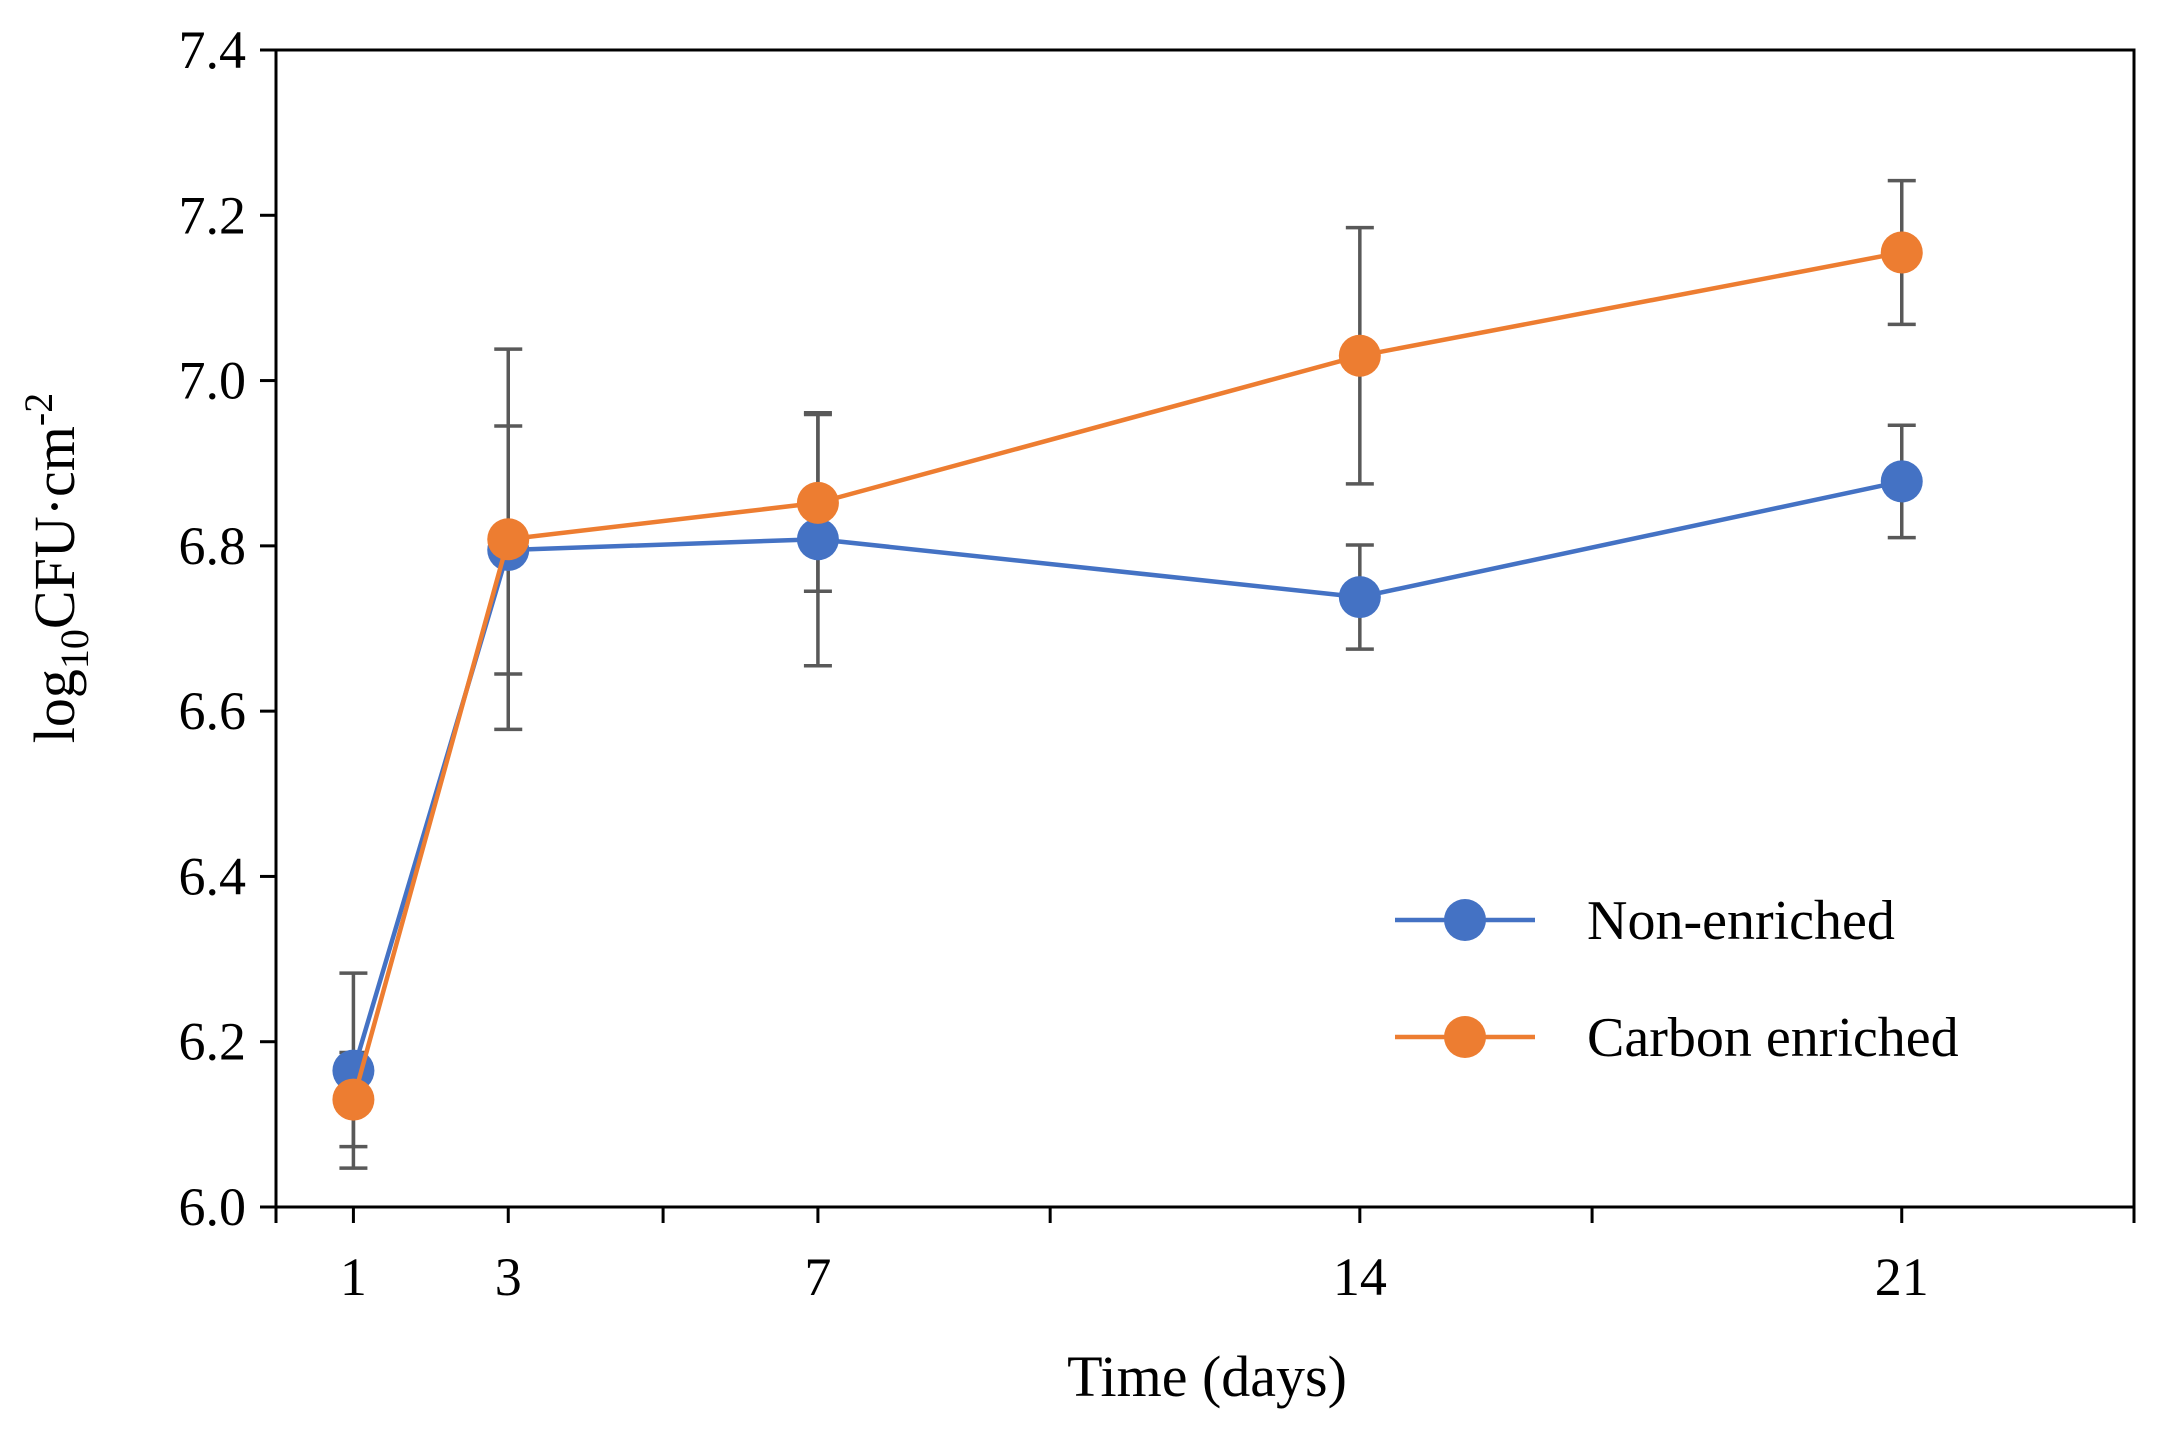 This screenshot has width=2157, height=1443. What do you see at coordinates (38, 409) in the screenshot?
I see `y-axis-title-superscript: -2` at bounding box center [38, 409].